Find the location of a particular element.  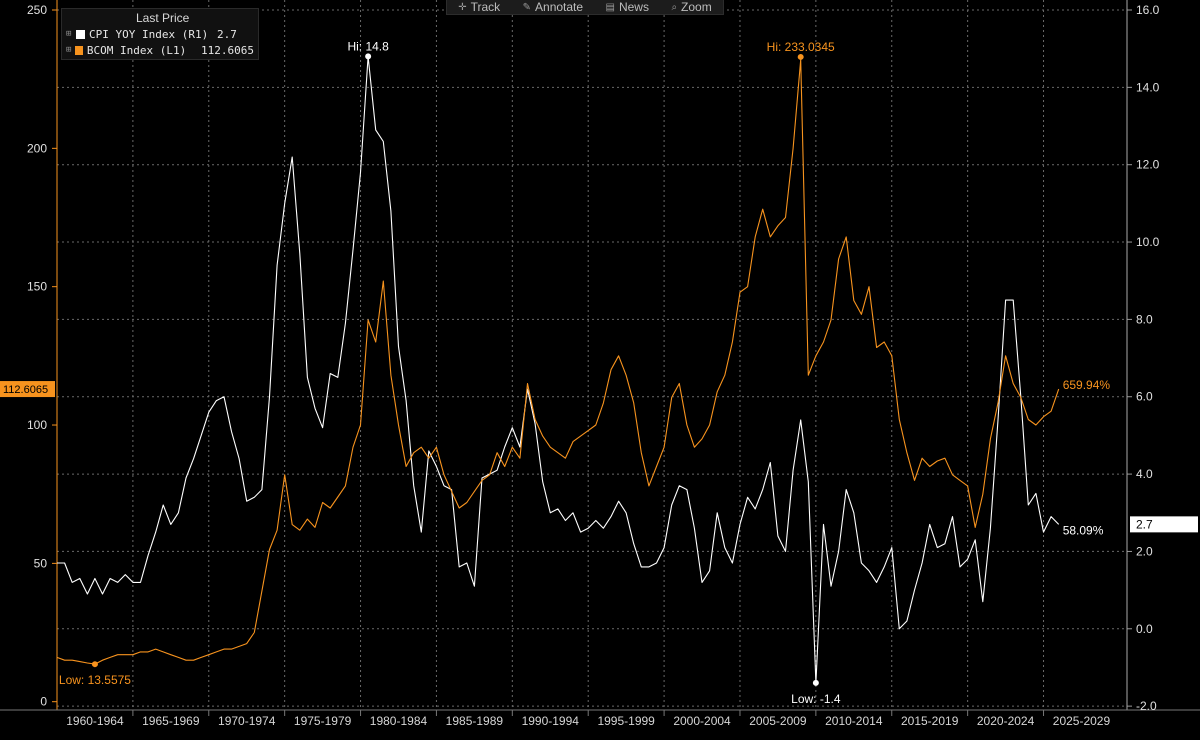

legend-row-cpi: ⊞ CPI YOY Index (R1) 2.7 is located at coordinates (160, 34).